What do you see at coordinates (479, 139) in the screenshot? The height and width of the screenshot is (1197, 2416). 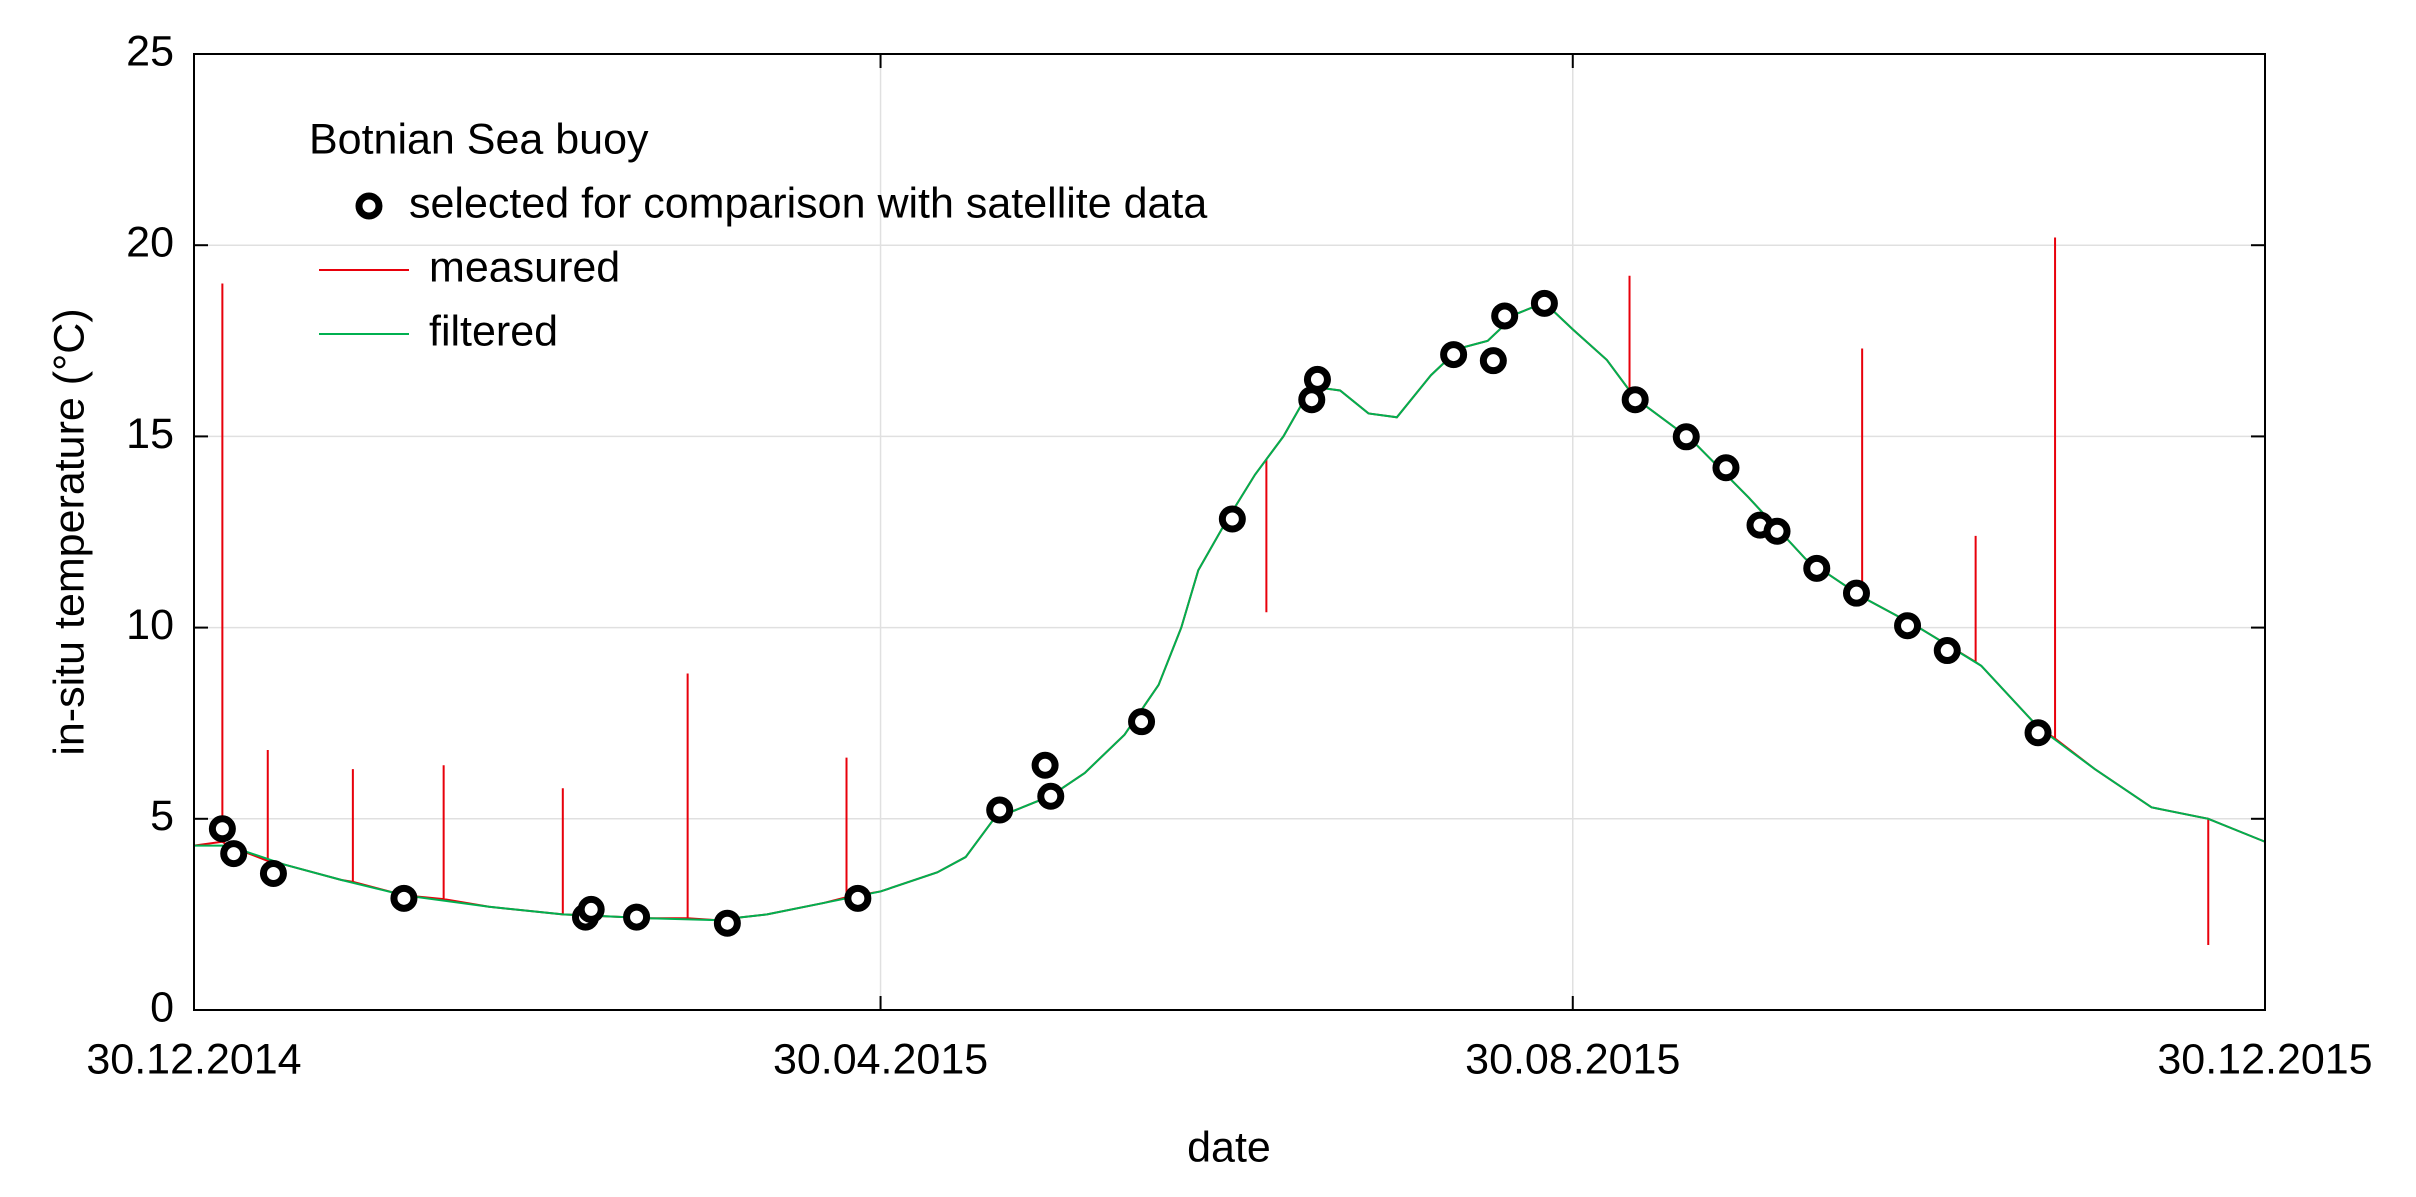 I see `legend-title: Botnian Sea buoy` at bounding box center [479, 139].